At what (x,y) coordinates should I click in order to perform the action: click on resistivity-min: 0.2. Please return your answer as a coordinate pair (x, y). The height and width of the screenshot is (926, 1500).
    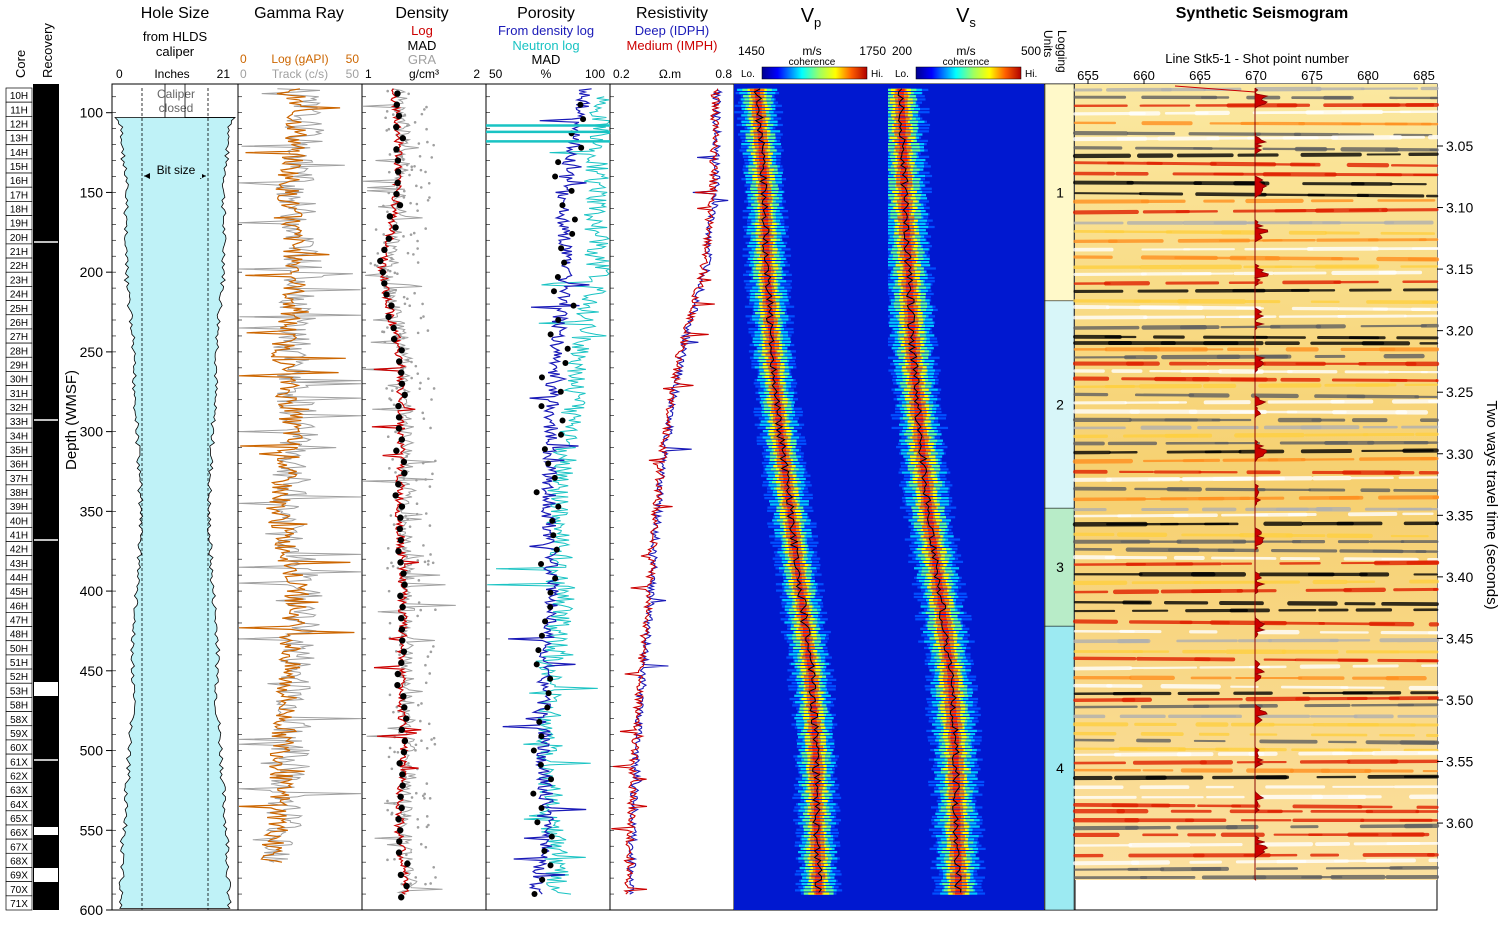
    Looking at the image, I should click on (621, 74).